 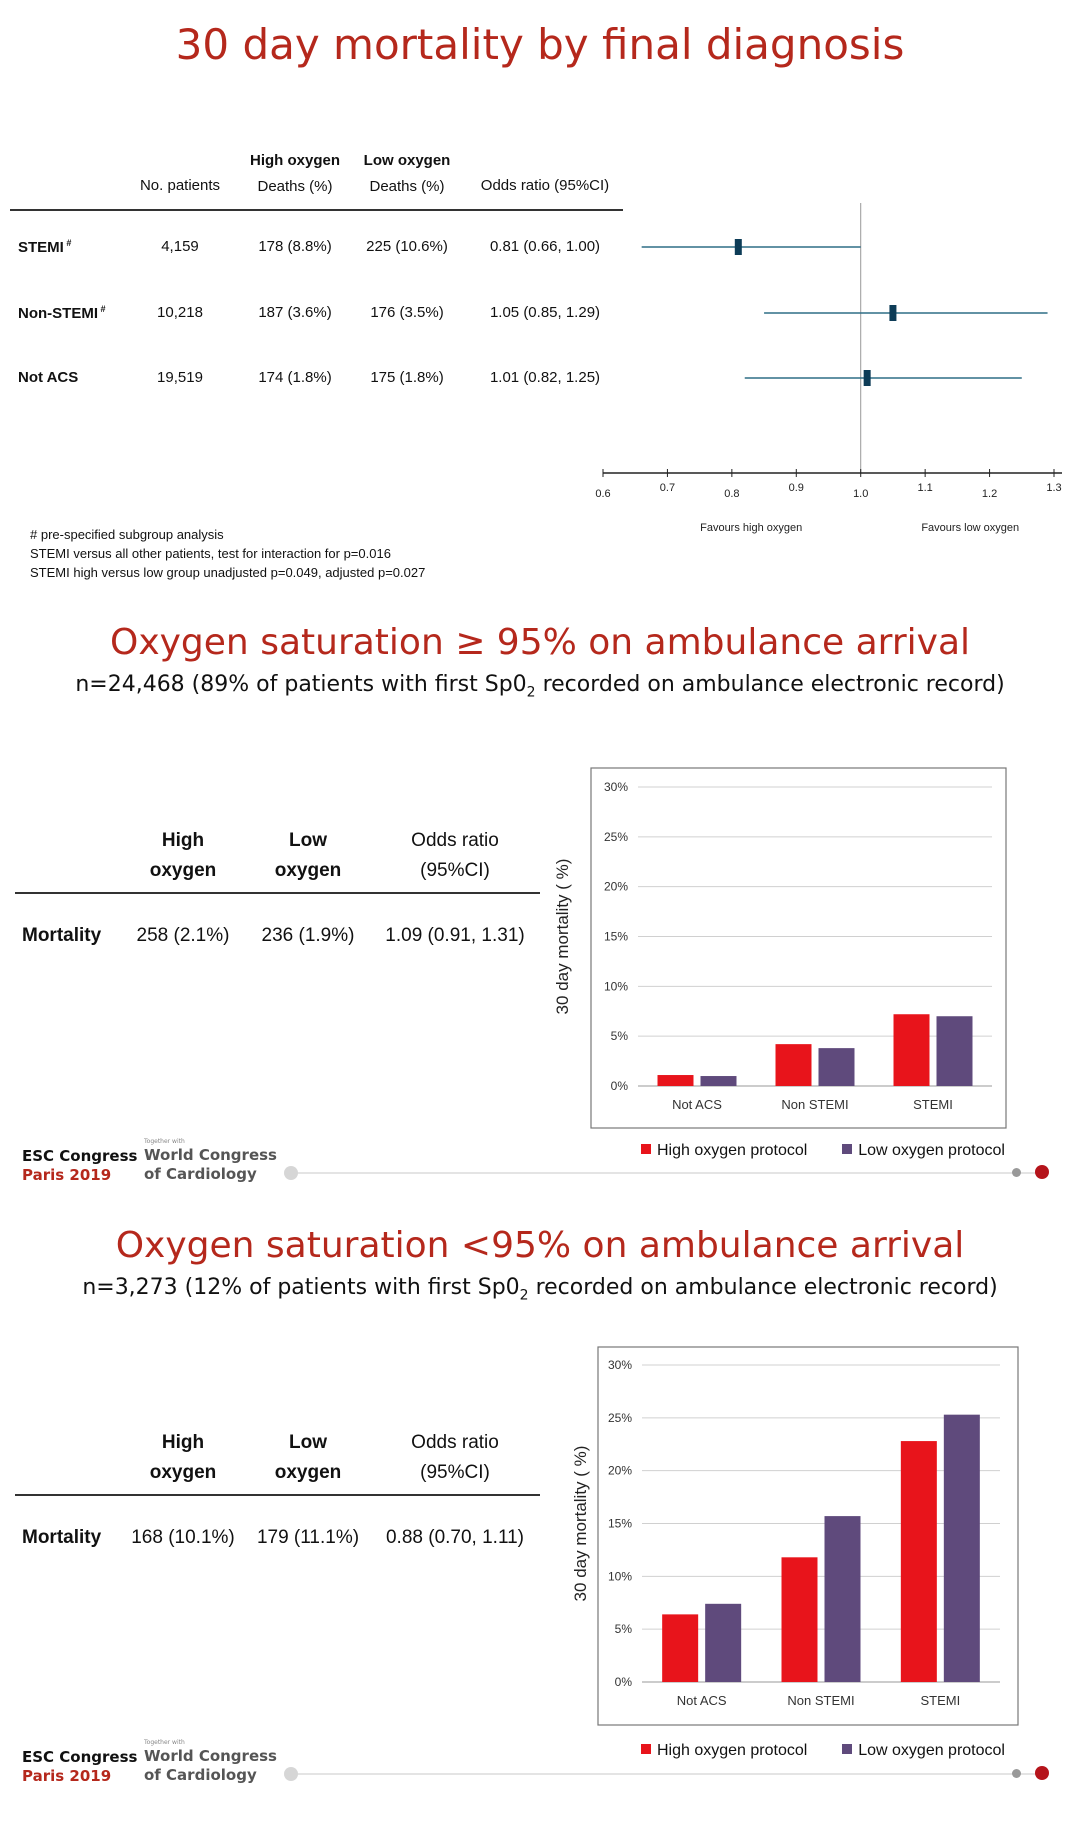 What do you see at coordinates (545, 246) in the screenshot?
I see `row-odds-ratio: 0.81 (0.66, 1.00)` at bounding box center [545, 246].